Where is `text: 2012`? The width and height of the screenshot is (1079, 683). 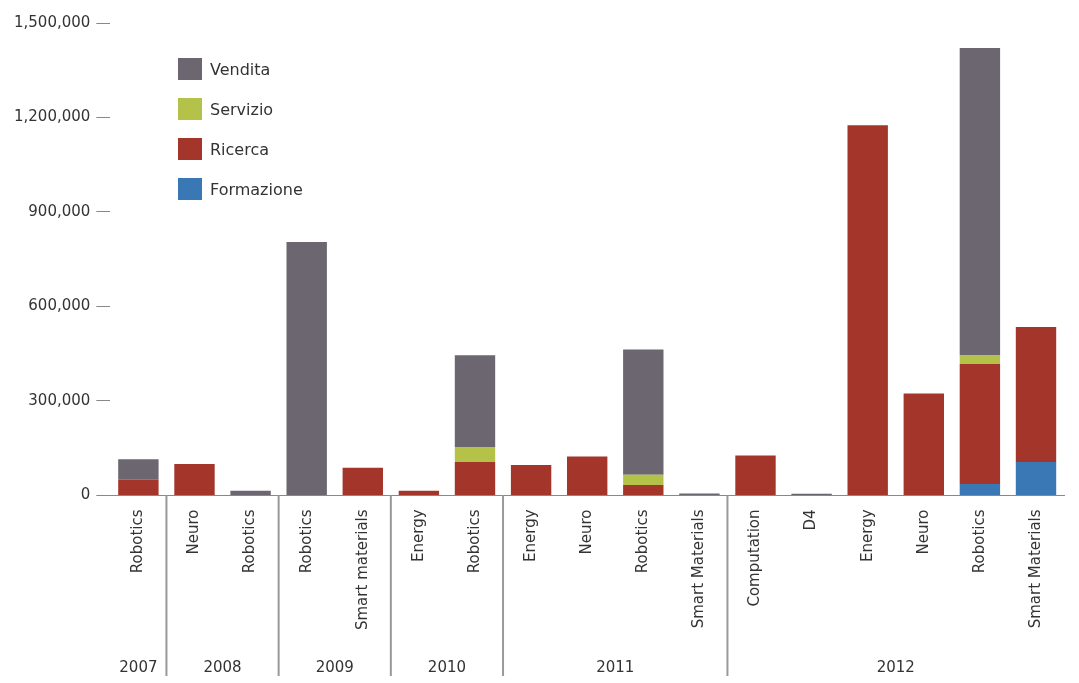
text: 2012 is located at coordinates (895, 667).